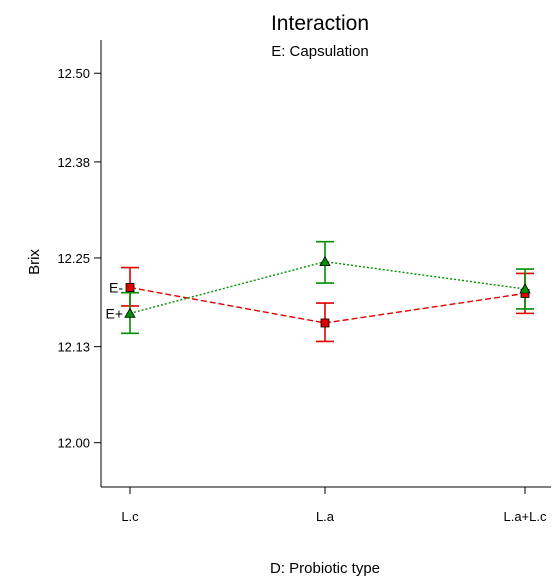  Describe the element at coordinates (130, 516) in the screenshot. I see `x-tick-label: L.c` at that location.